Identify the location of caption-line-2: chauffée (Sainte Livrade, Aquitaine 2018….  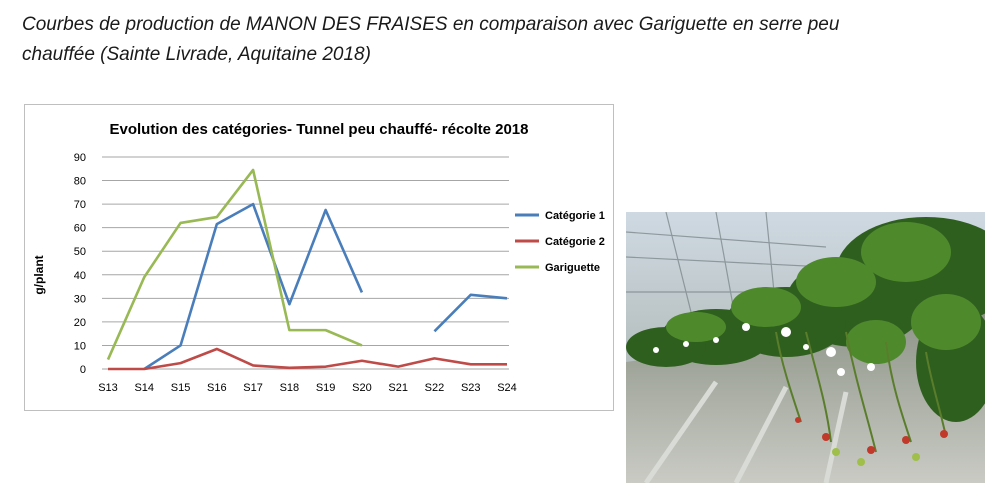
(196, 54).